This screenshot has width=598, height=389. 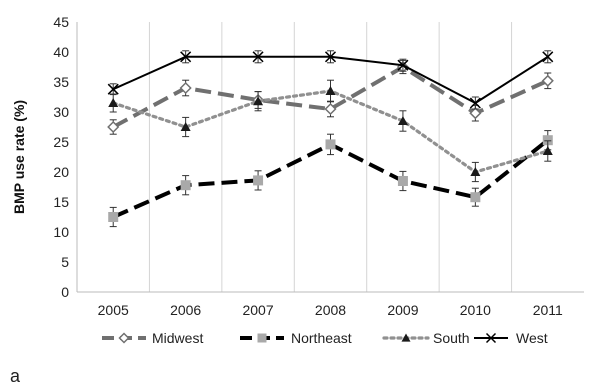 I want to click on x-tick-label-2009: 2009, so click(x=402, y=310).